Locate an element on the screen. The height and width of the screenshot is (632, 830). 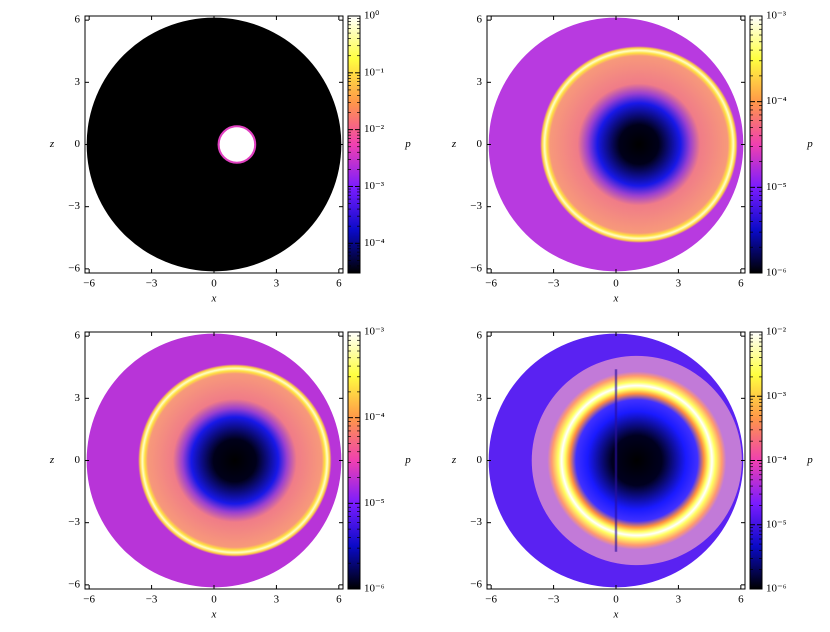
colorbar-tick-label: 10⁻¹ is located at coordinates (374, 72).